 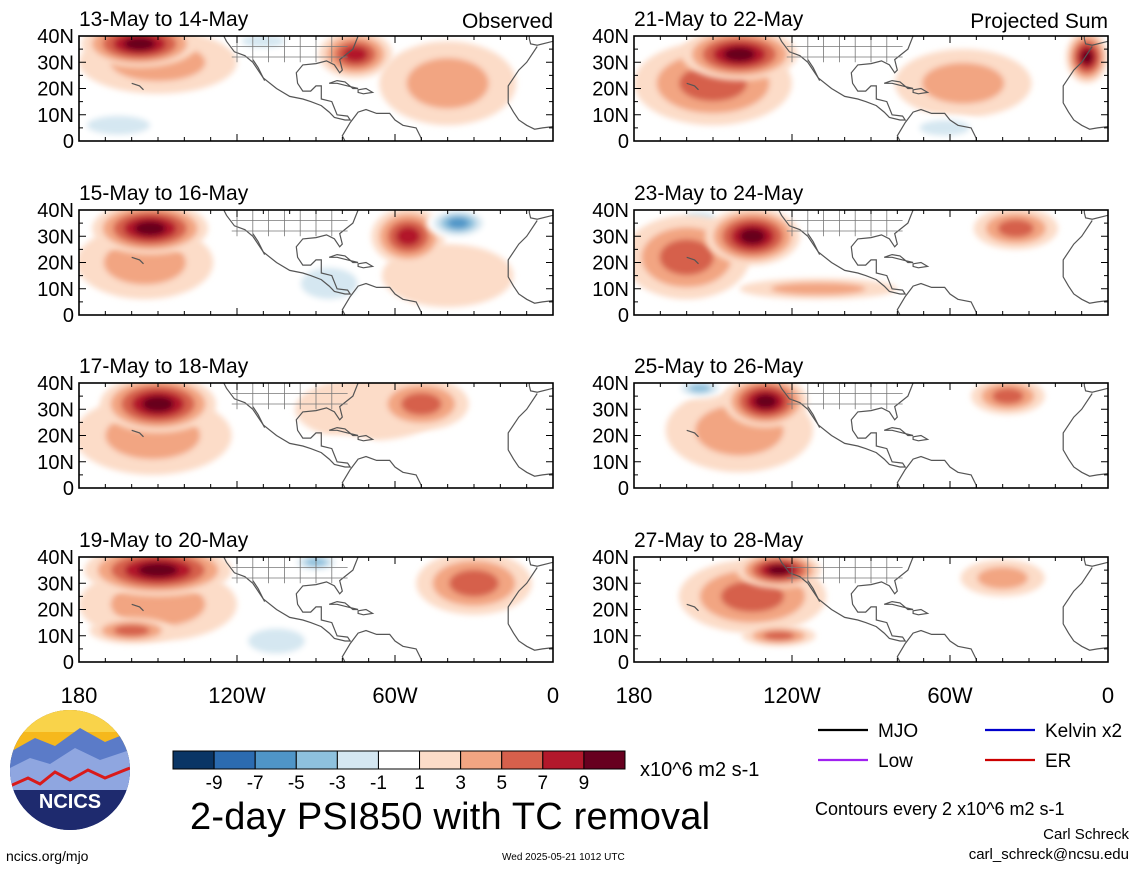 I want to click on logo-text: NCICS, so click(x=70, y=802).